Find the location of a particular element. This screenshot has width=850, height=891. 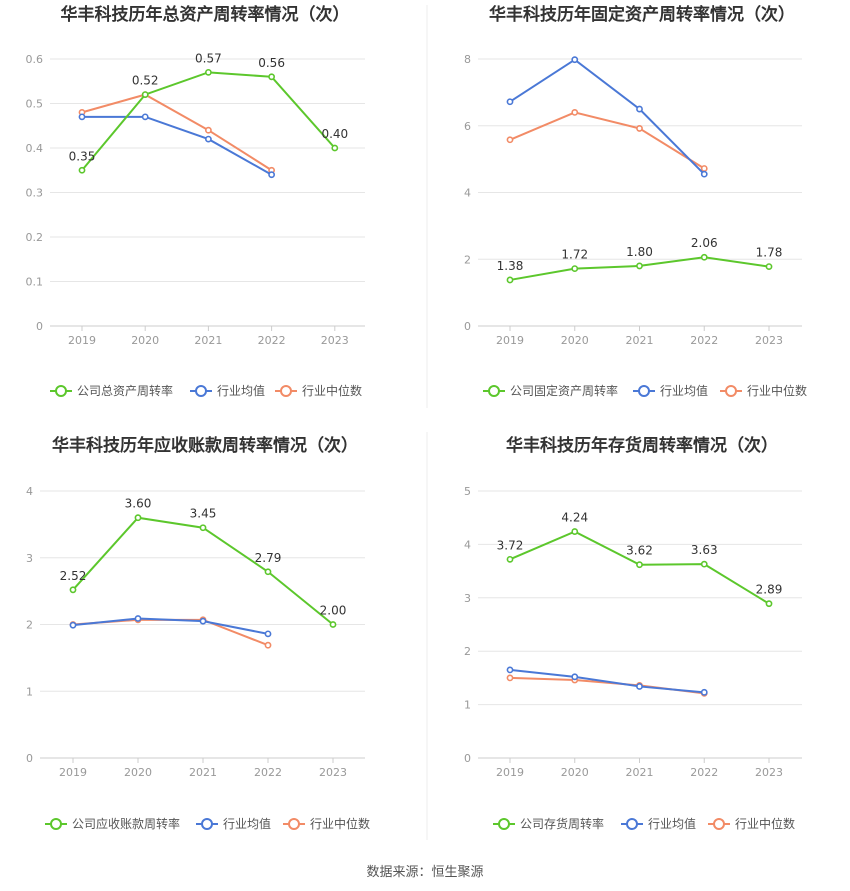

chart-title: 华丰科技历年固定资产周转率情况（次） is located at coordinates (642, 14).